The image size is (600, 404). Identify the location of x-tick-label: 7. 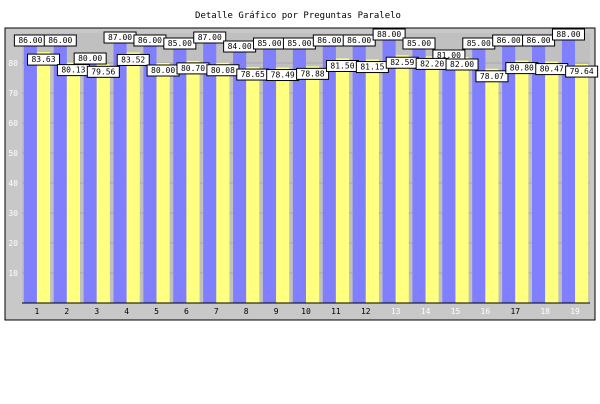
(216, 311).